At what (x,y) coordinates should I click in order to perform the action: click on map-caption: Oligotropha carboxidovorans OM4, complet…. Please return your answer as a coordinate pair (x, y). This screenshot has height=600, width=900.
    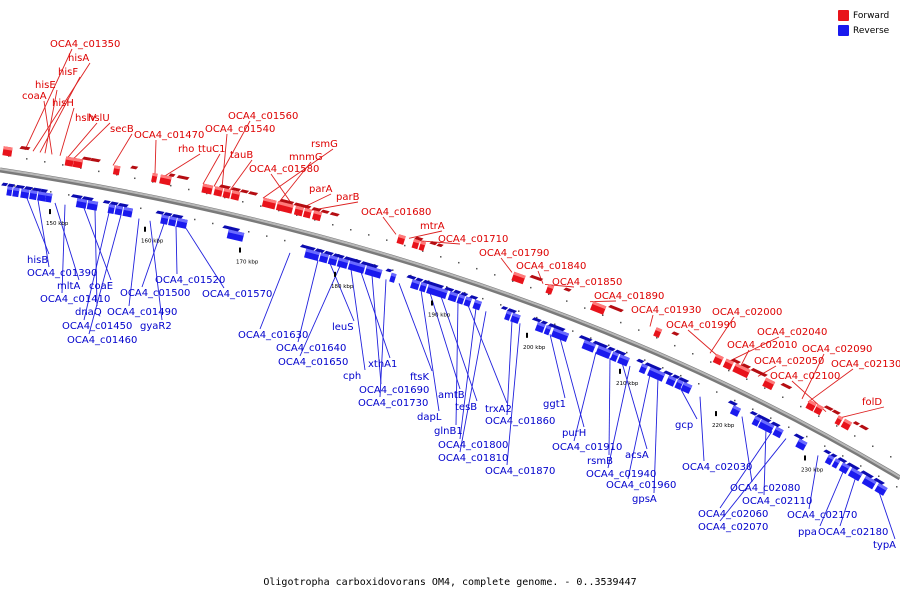
    Looking at the image, I should click on (450, 582).